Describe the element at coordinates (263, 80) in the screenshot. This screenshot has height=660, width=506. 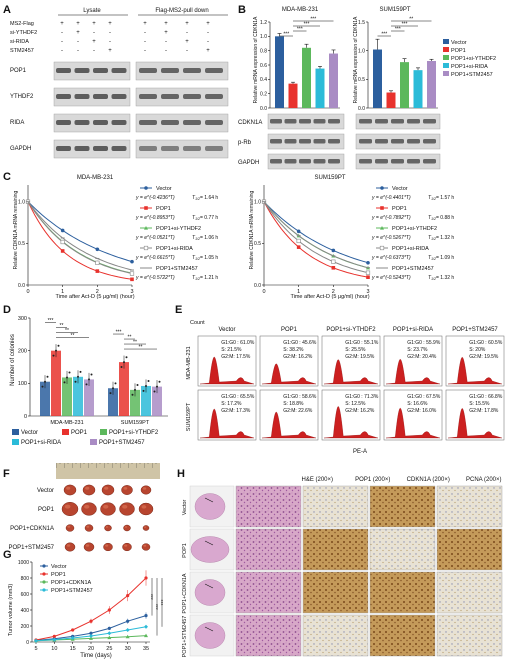
I see `b-ytick-label: 0.4` at that location.